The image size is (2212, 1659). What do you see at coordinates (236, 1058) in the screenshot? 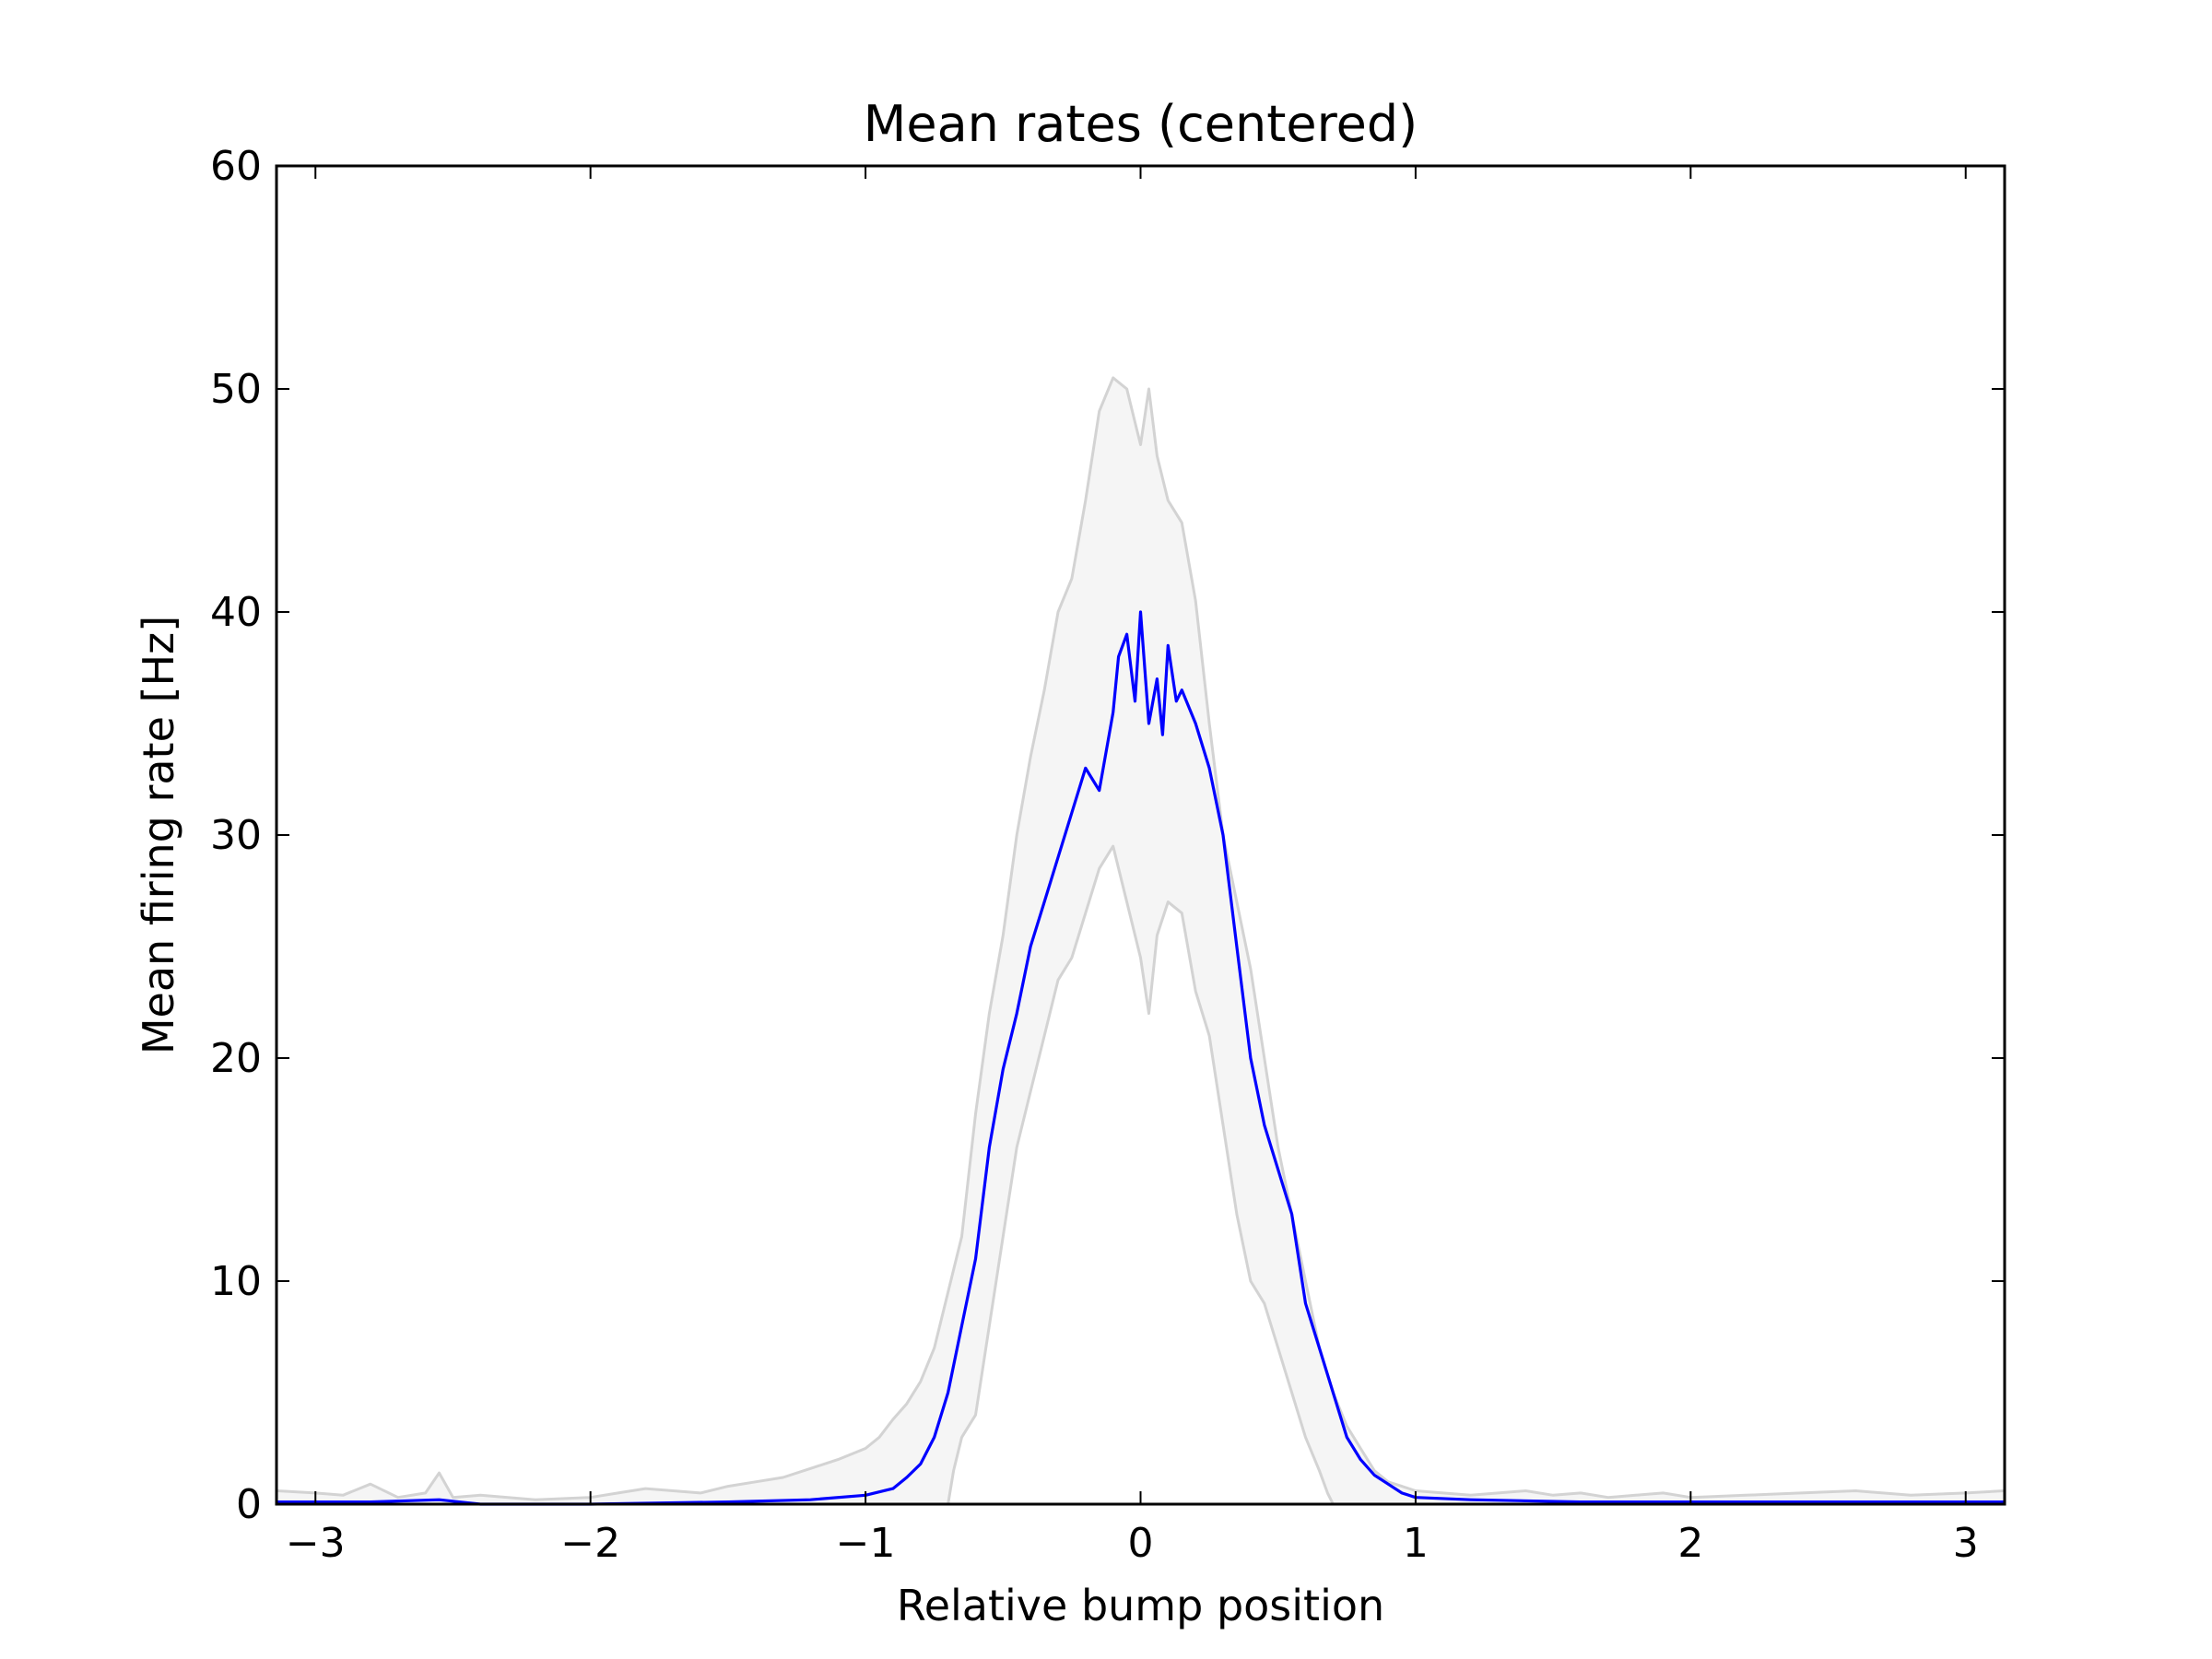
I see `y-tick-label: 20` at bounding box center [236, 1058].